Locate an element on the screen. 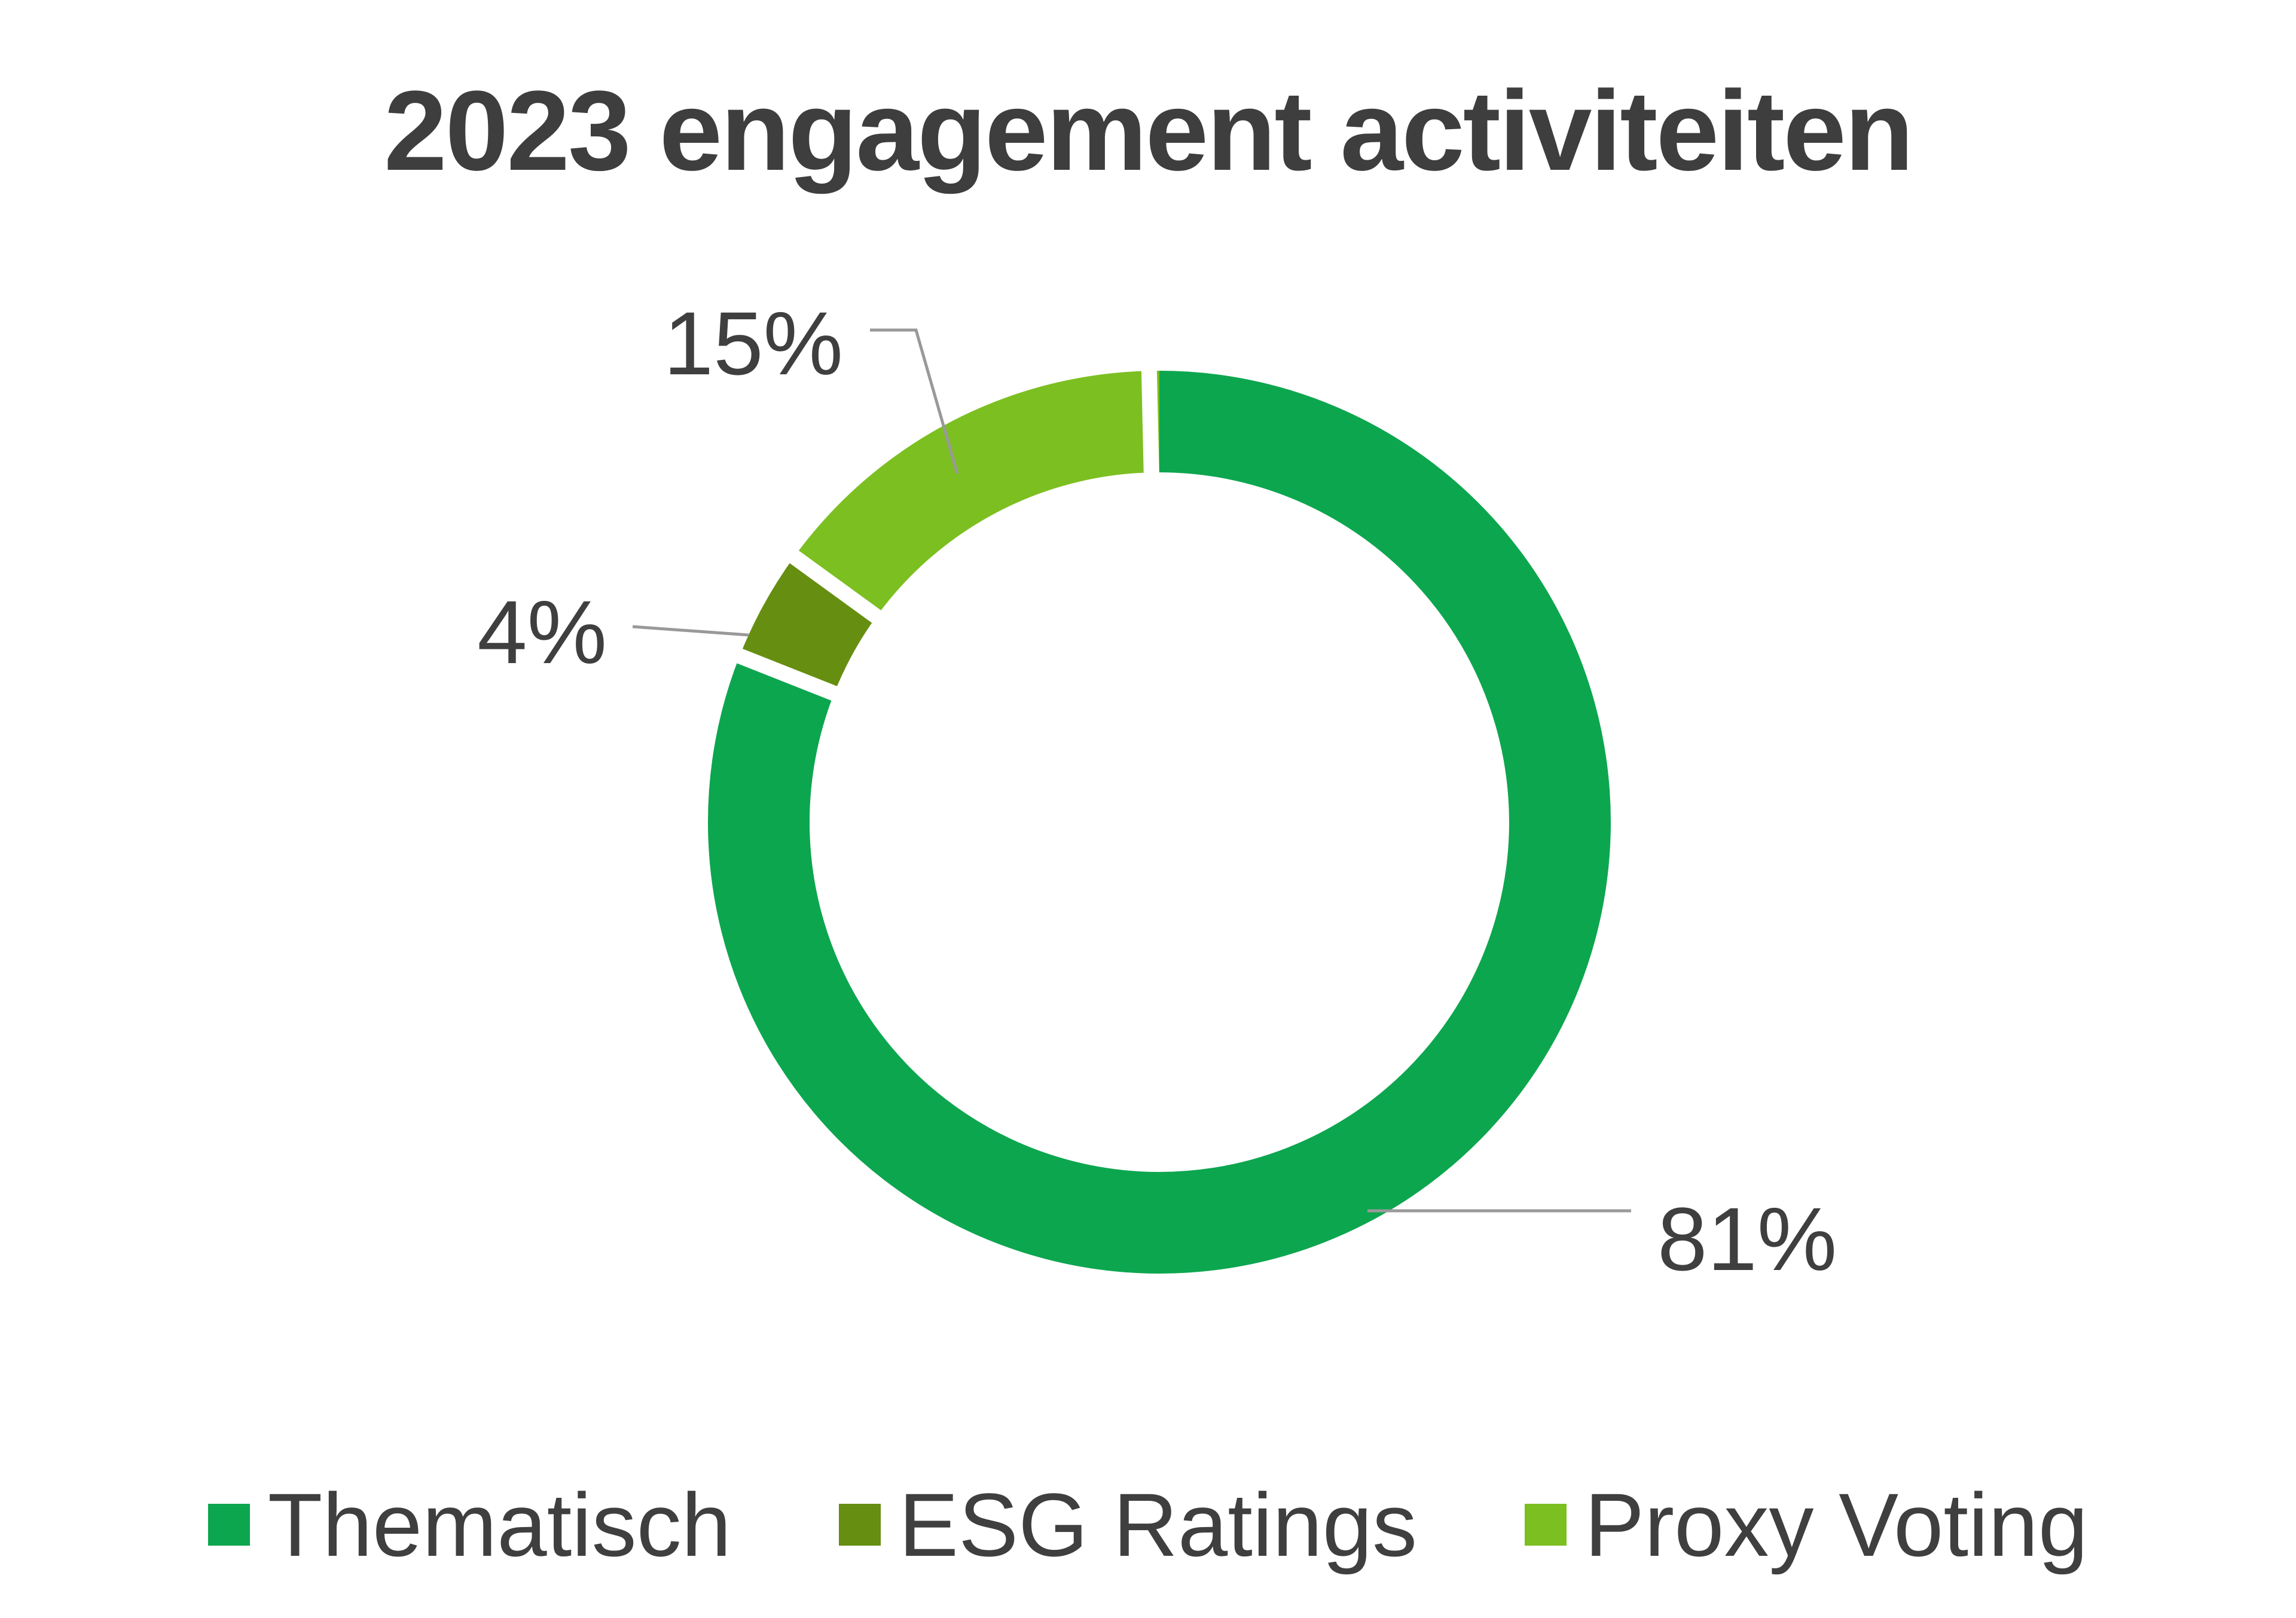 This screenshot has height=1618, width=2296. legend-label-proxy-voting: Proxy Voting is located at coordinates (1836, 1524).